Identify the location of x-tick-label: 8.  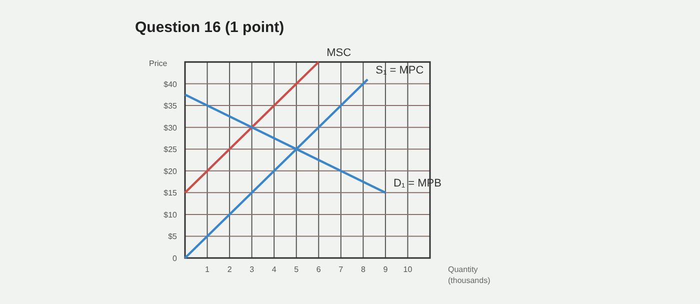
(363, 269).